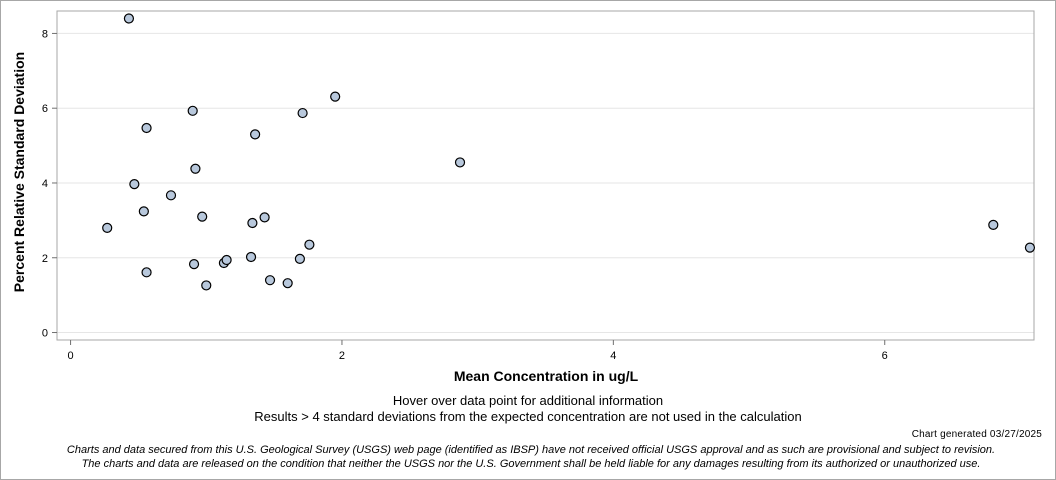 Image resolution: width=1056 pixels, height=480 pixels. I want to click on y-tick-label: 4, so click(45, 184).